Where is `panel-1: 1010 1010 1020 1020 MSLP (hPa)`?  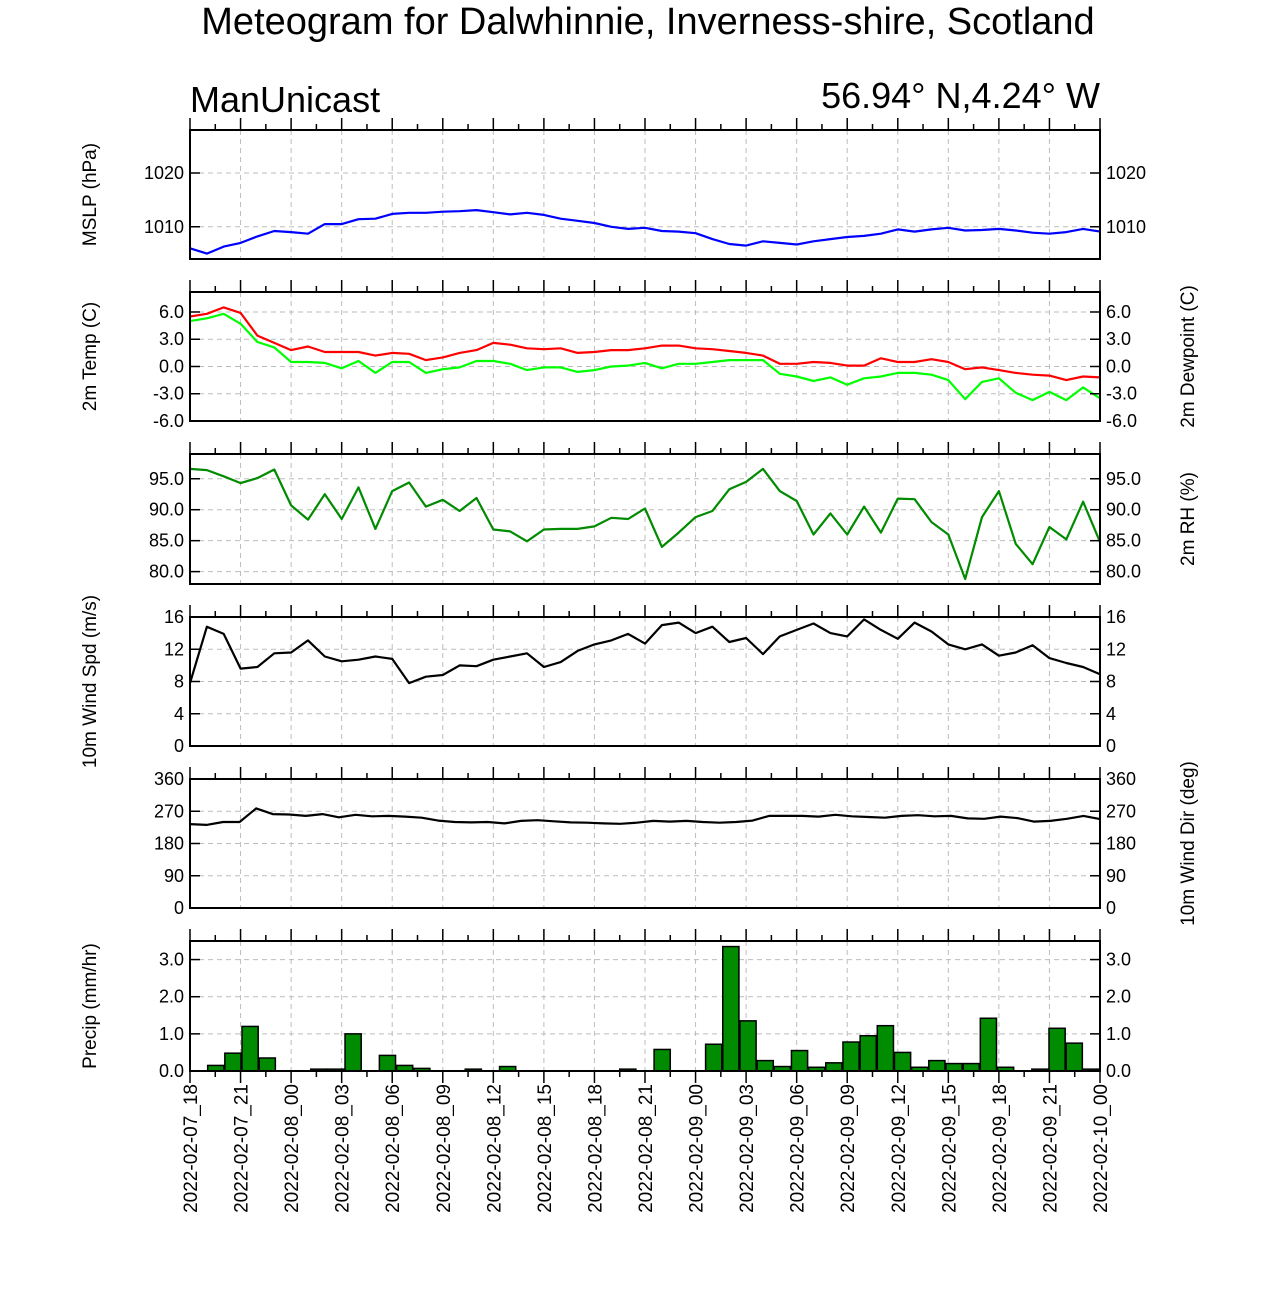 panel-1: 1010 1010 1020 1020 MSLP (hPa) is located at coordinates (613, 189).